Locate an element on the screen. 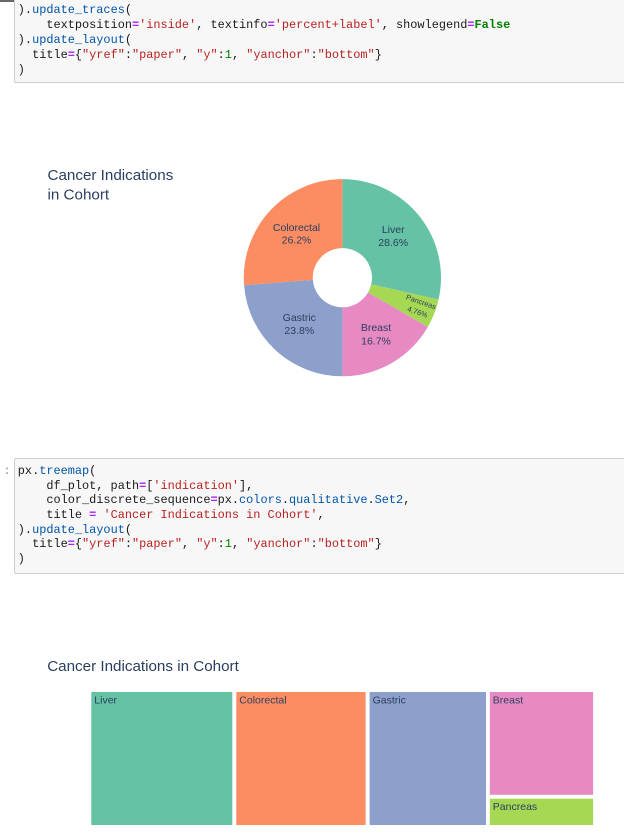  svg-text: Cancer Indications is located at coordinates (111, 175).